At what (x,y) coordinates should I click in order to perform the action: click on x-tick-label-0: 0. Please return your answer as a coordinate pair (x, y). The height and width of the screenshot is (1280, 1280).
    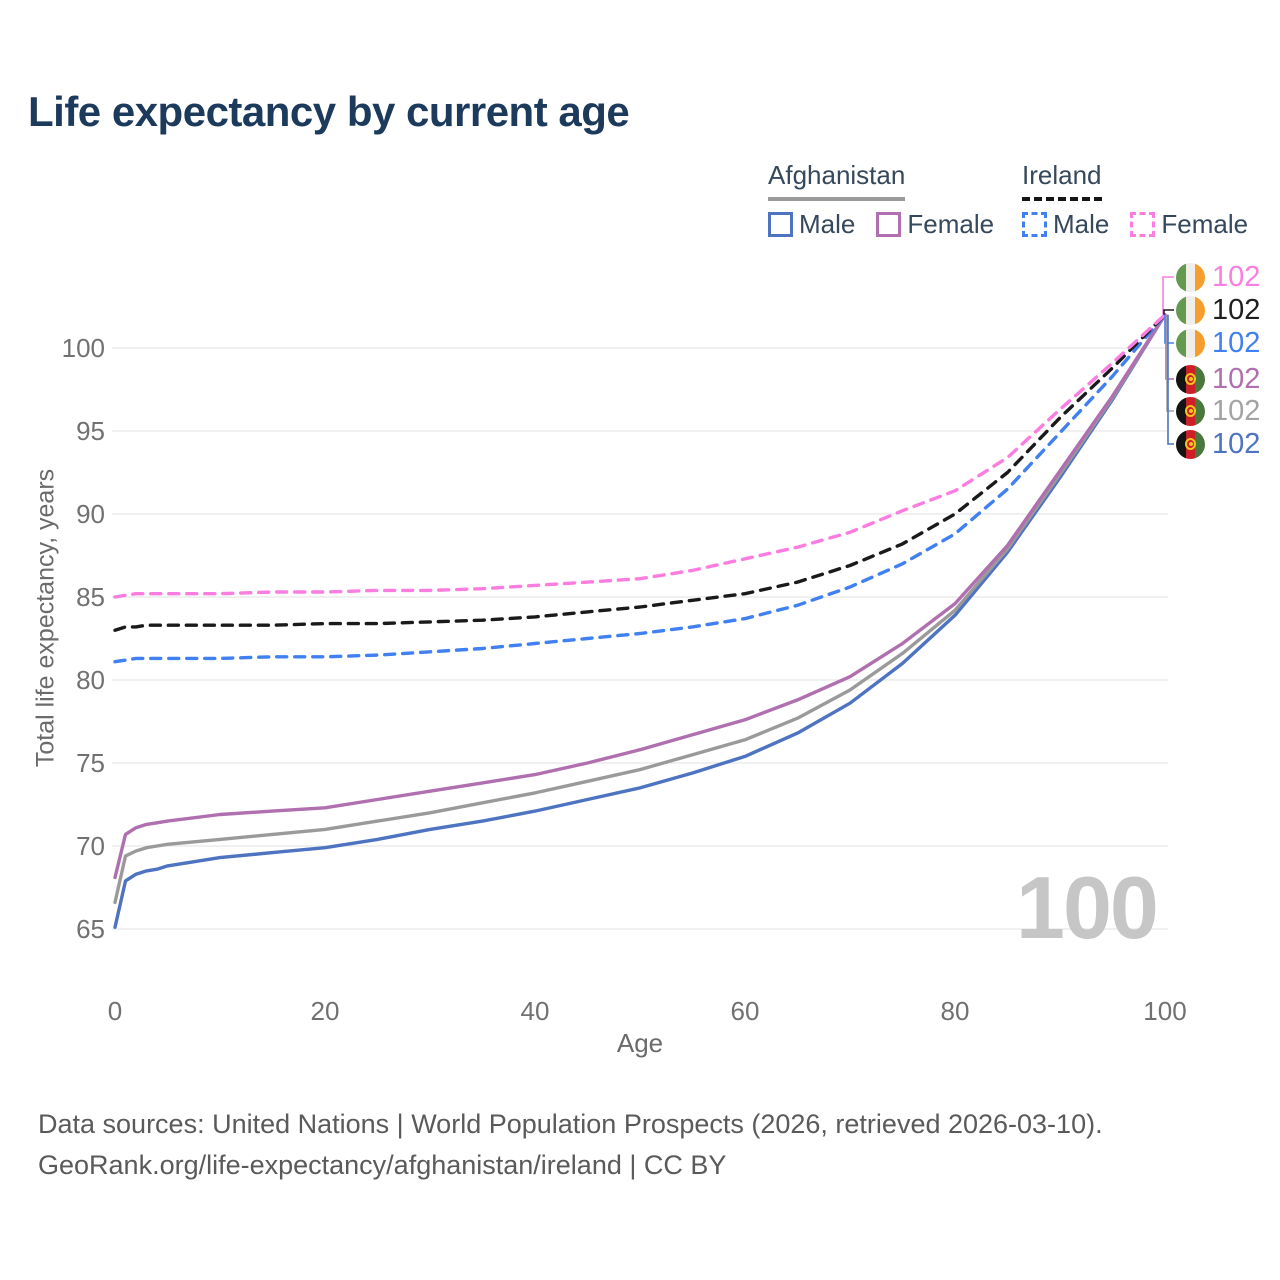
    Looking at the image, I should click on (115, 1011).